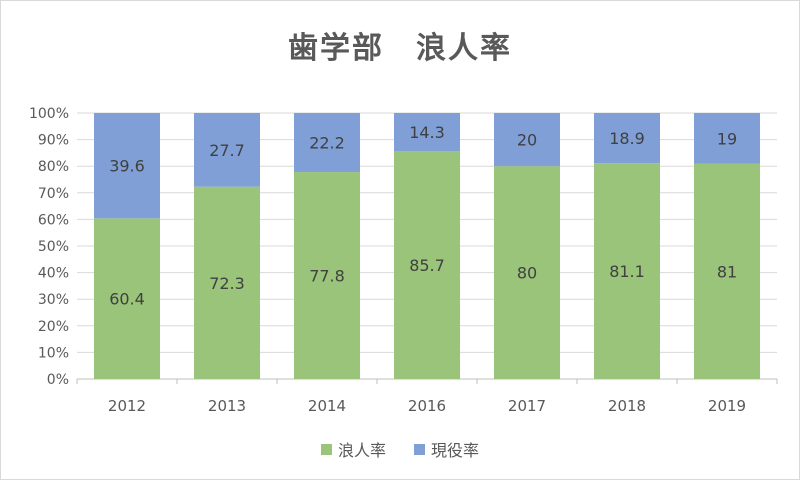 This screenshot has width=800, height=480. Describe the element at coordinates (327, 406) in the screenshot. I see `x-tick-label: 2014` at that location.